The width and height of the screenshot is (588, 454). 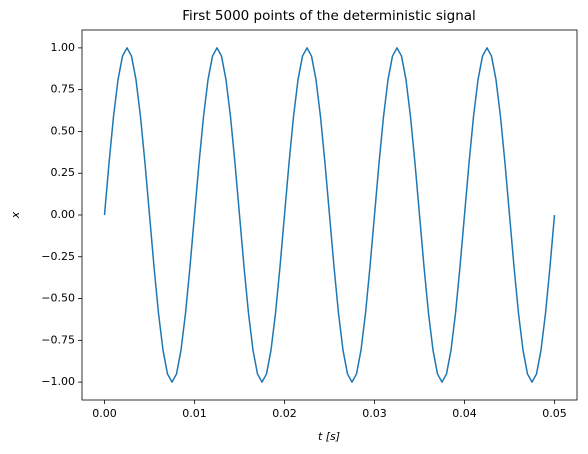 What do you see at coordinates (58, 256) in the screenshot?
I see `y-tick-label: −0.25` at bounding box center [58, 256].